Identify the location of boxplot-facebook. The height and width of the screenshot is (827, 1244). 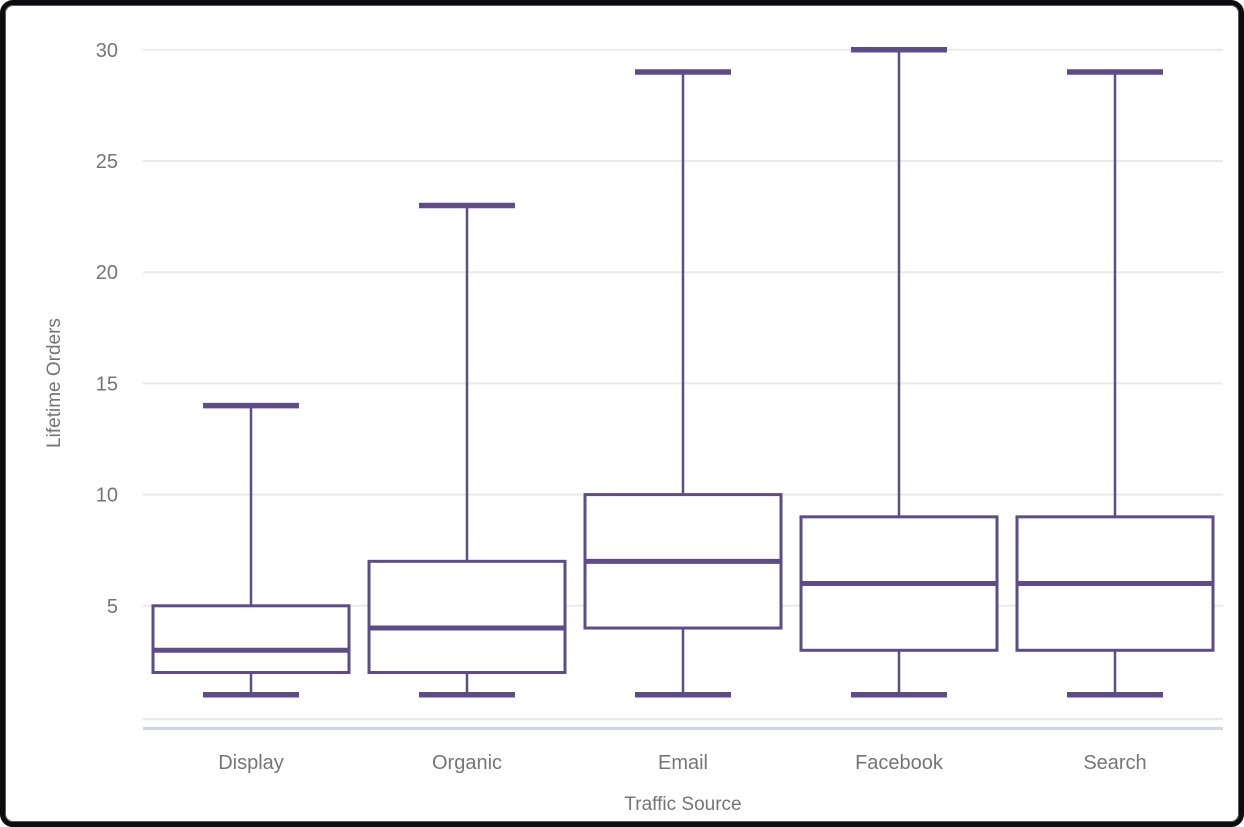
(899, 372).